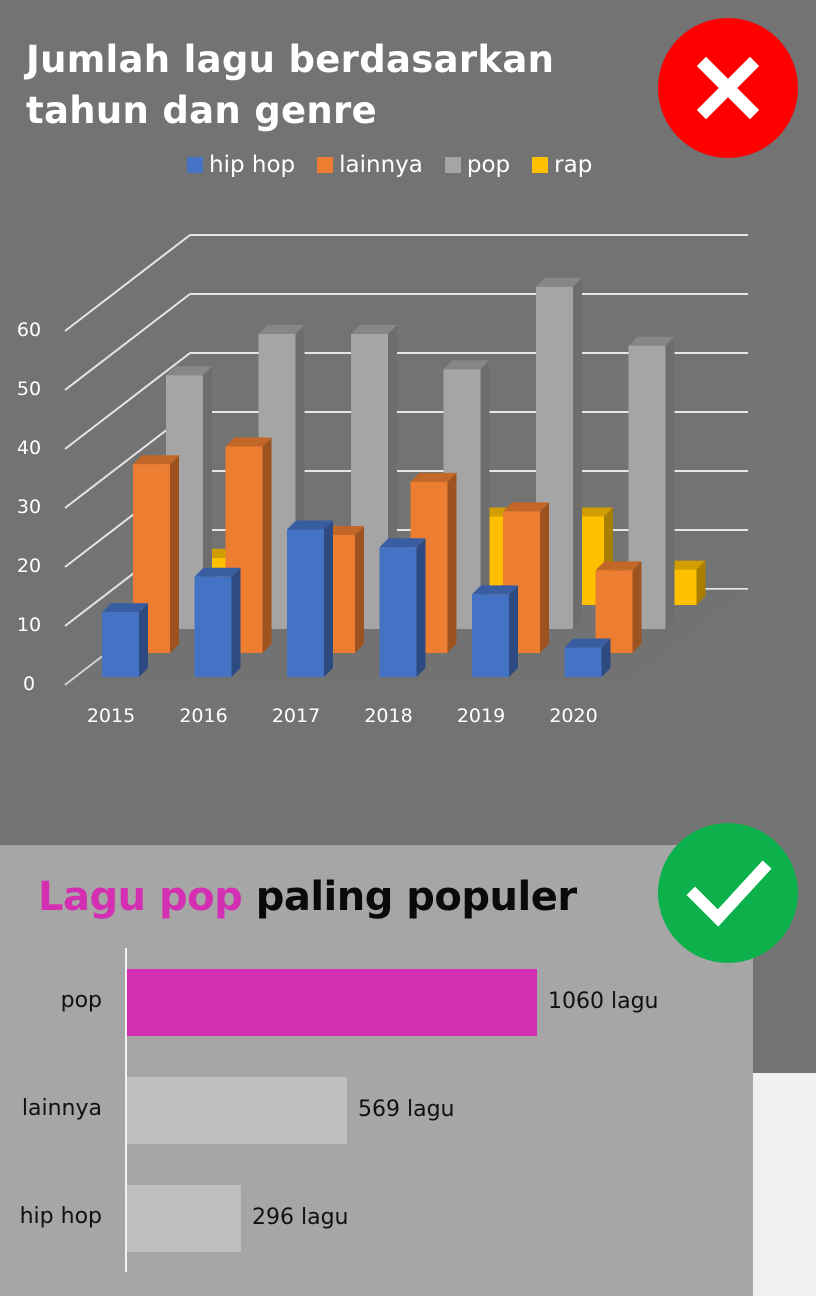 This screenshot has height=1296, width=816. What do you see at coordinates (29, 448) in the screenshot?
I see `y-tick-label: 40` at bounding box center [29, 448].